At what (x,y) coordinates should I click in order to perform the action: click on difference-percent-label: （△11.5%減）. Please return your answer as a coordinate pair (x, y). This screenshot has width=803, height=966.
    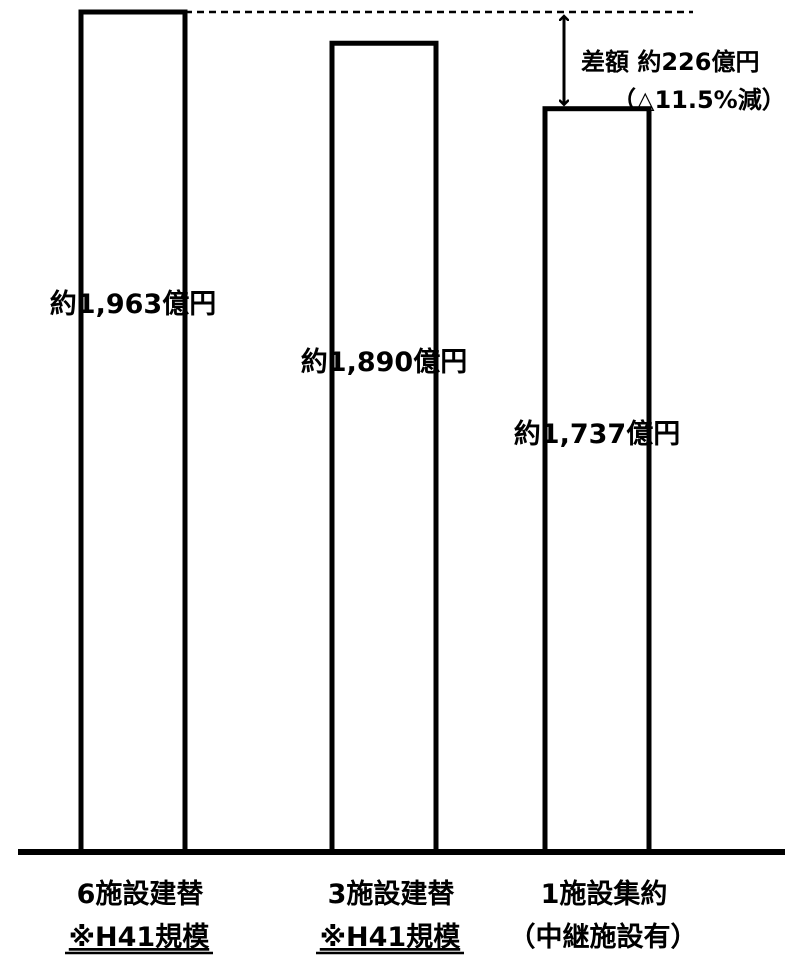
    Looking at the image, I should click on (699, 100).